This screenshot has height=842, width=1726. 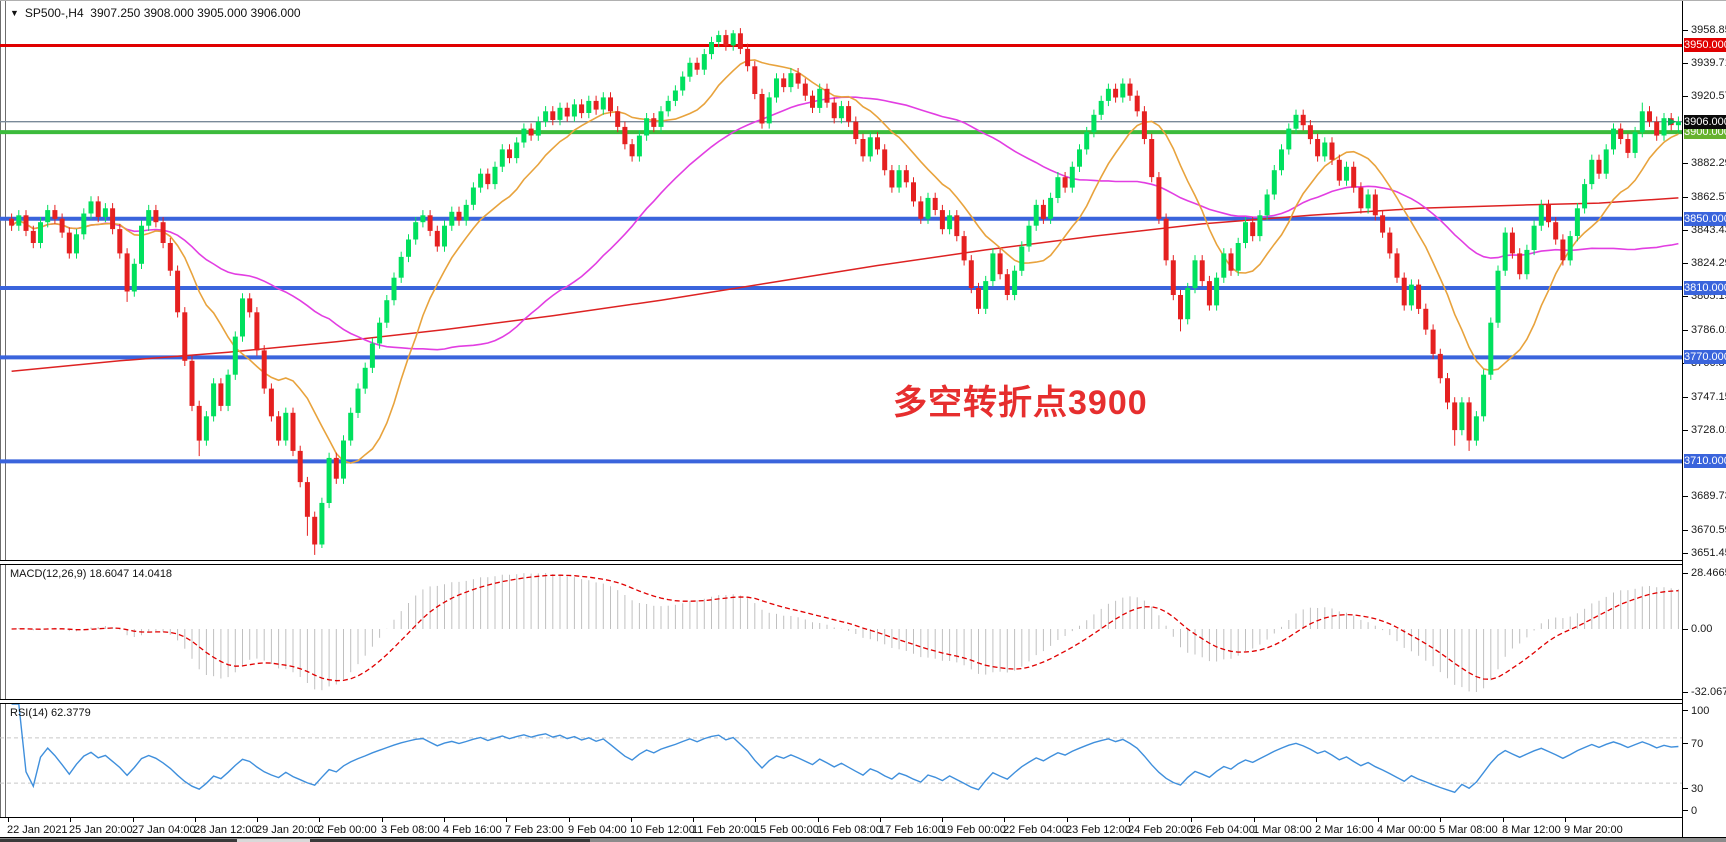 What do you see at coordinates (14, 13) in the screenshot?
I see `symbol-dropdown-icon: ▼` at bounding box center [14, 13].